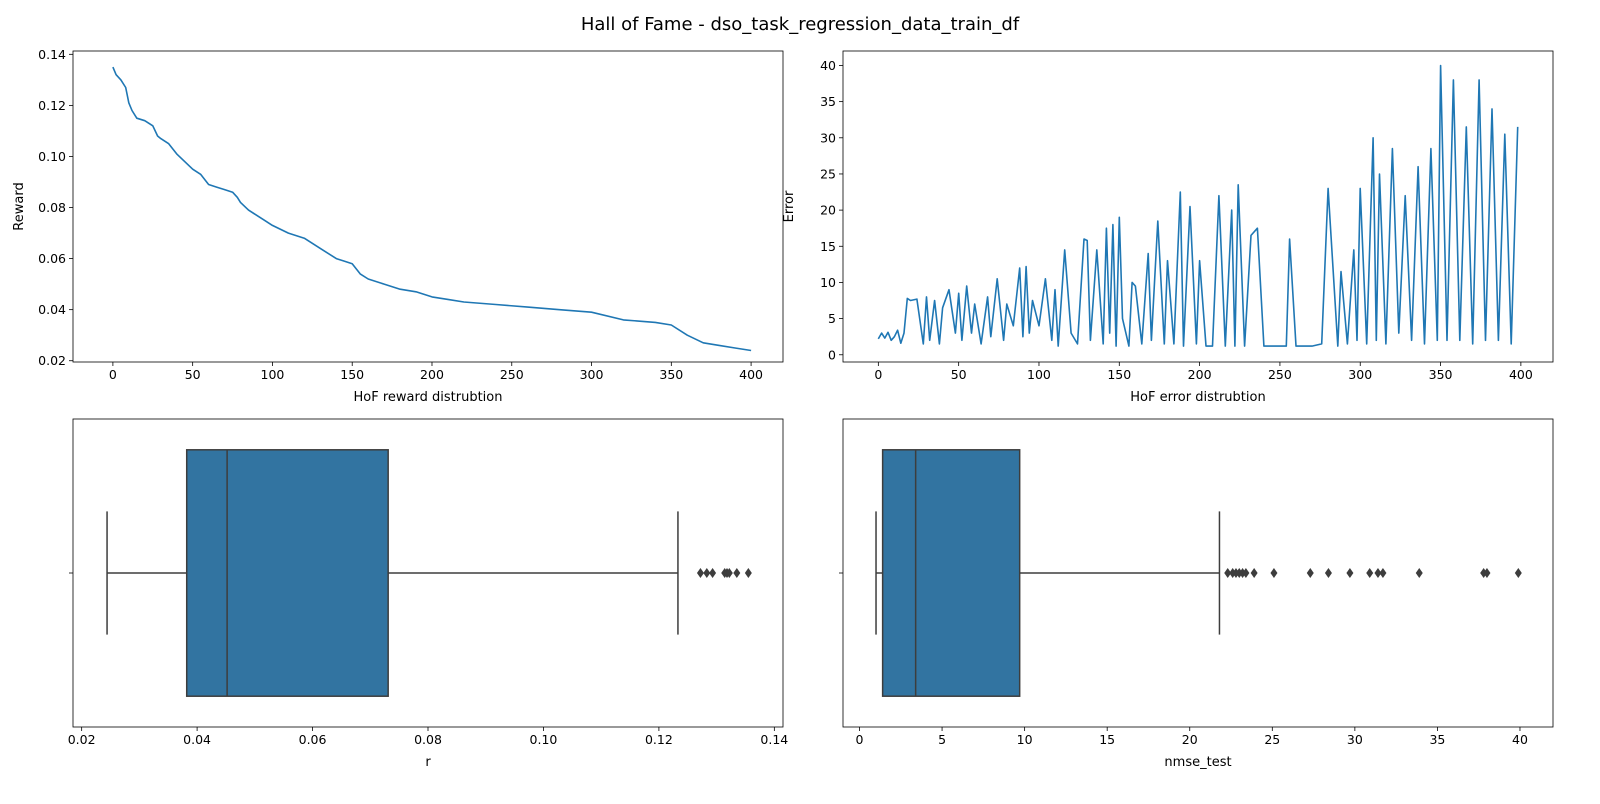 Image resolution: width=1600 pixels, height=804 pixels. I want to click on x-axis-label: nmse_test, so click(1197, 762).